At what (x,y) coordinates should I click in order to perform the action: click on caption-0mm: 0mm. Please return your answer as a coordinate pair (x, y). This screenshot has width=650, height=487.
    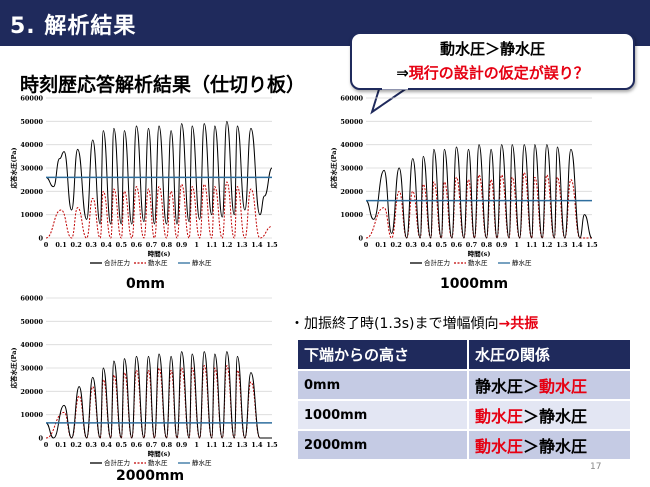
    Looking at the image, I should click on (145, 284).